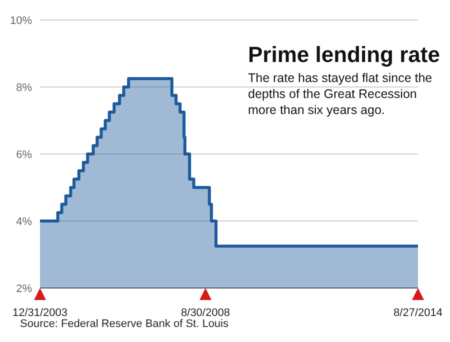 The image size is (450, 342). Describe the element at coordinates (124, 324) in the screenshot. I see `source-note: Source: Federal Reserve Bank of St. Louis` at that location.